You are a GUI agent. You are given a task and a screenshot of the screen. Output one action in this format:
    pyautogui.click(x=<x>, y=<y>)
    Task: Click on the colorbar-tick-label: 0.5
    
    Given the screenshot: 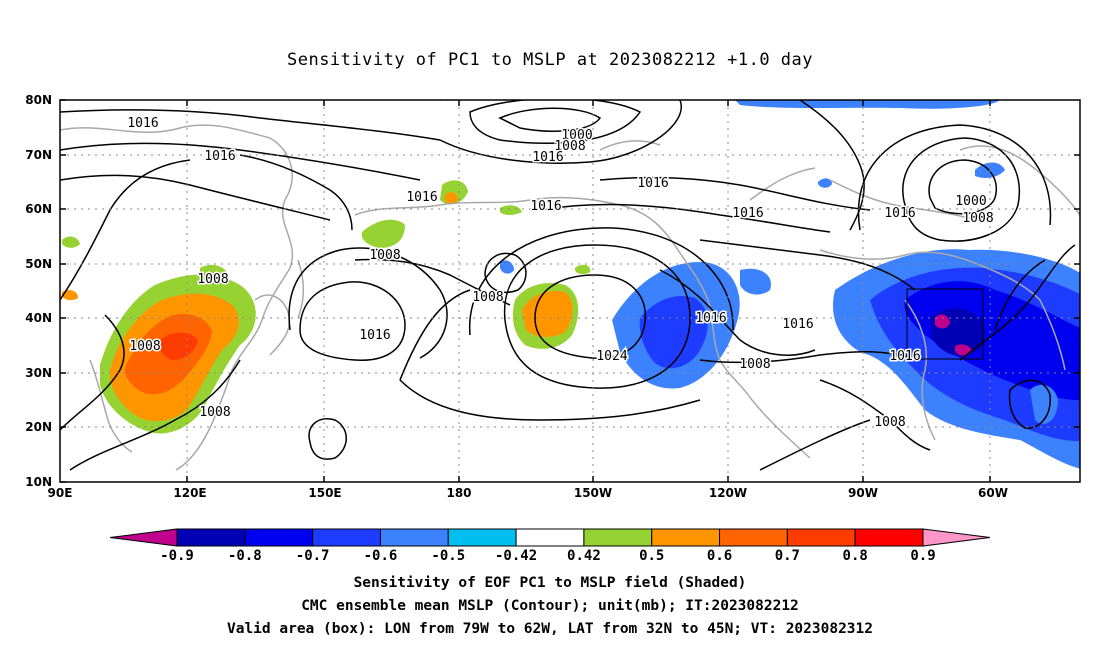 What is the action you would take?
    pyautogui.click(x=651, y=556)
    